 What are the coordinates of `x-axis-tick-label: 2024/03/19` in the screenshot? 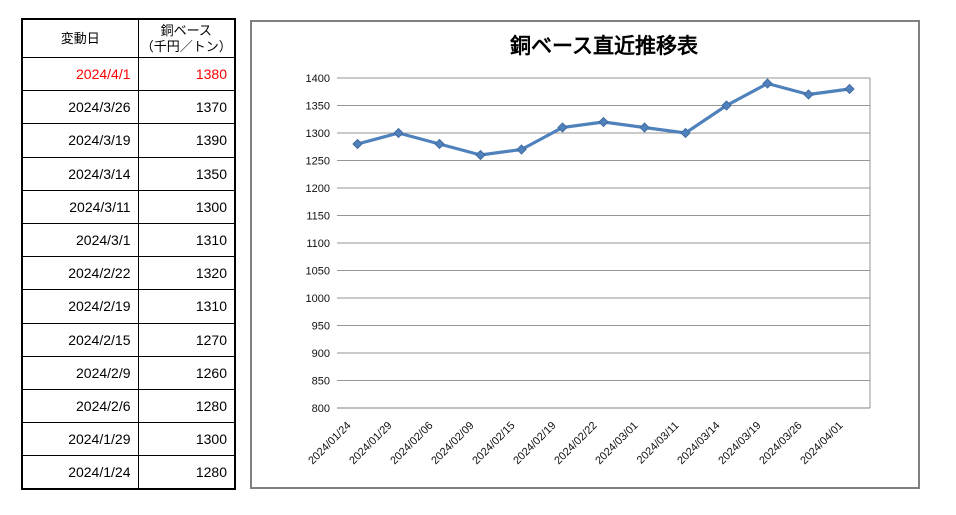 It's located at (739, 443).